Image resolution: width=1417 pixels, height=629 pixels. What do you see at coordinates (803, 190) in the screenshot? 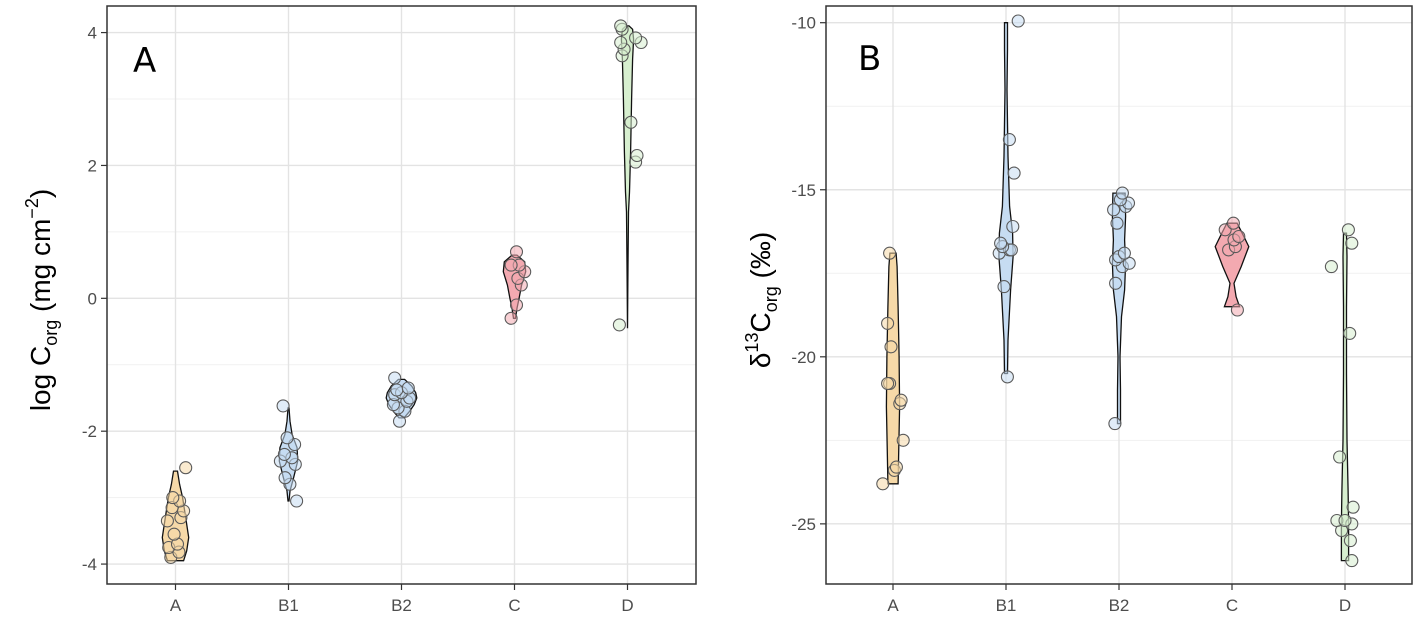
I see `y-tick-label: -15` at bounding box center [803, 190].